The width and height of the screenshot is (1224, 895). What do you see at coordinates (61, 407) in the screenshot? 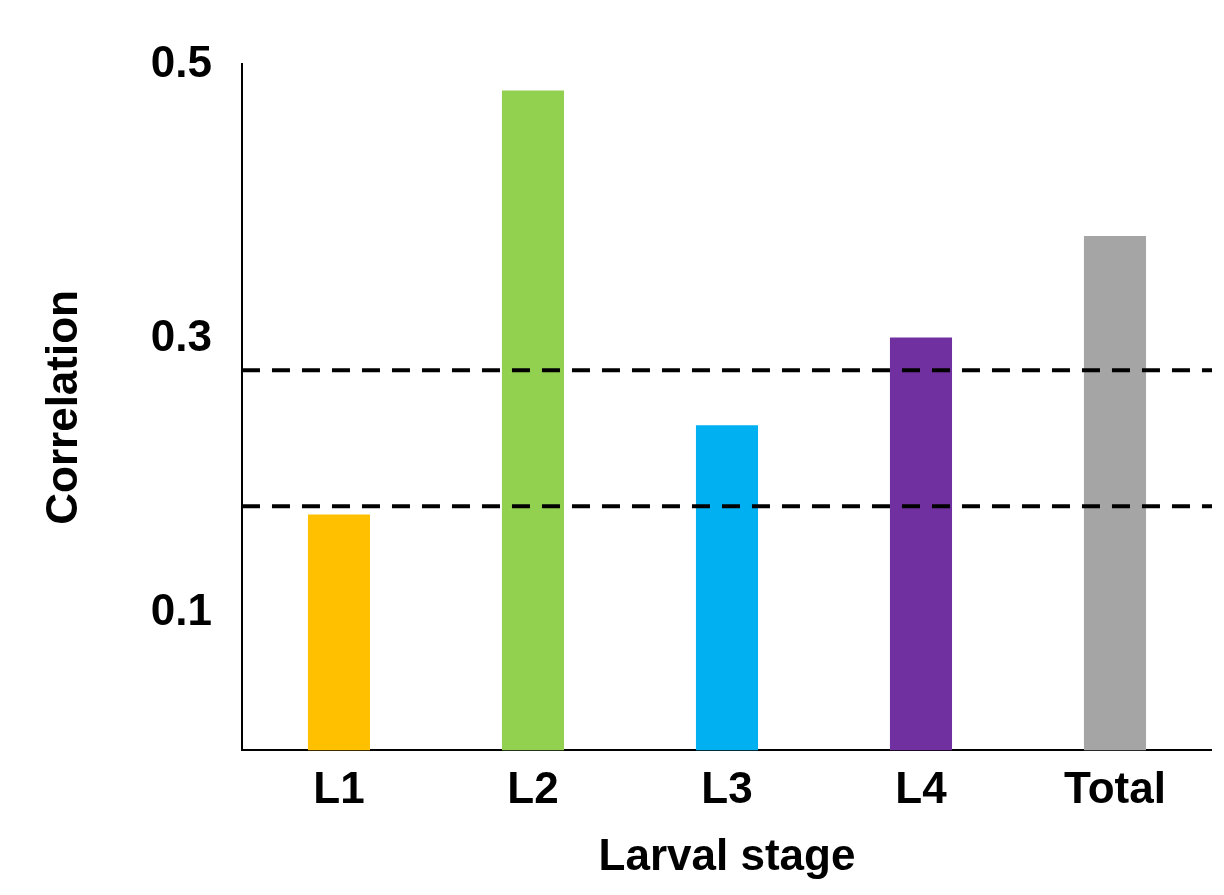
I see `y-axis-title: Correlation` at bounding box center [61, 407].